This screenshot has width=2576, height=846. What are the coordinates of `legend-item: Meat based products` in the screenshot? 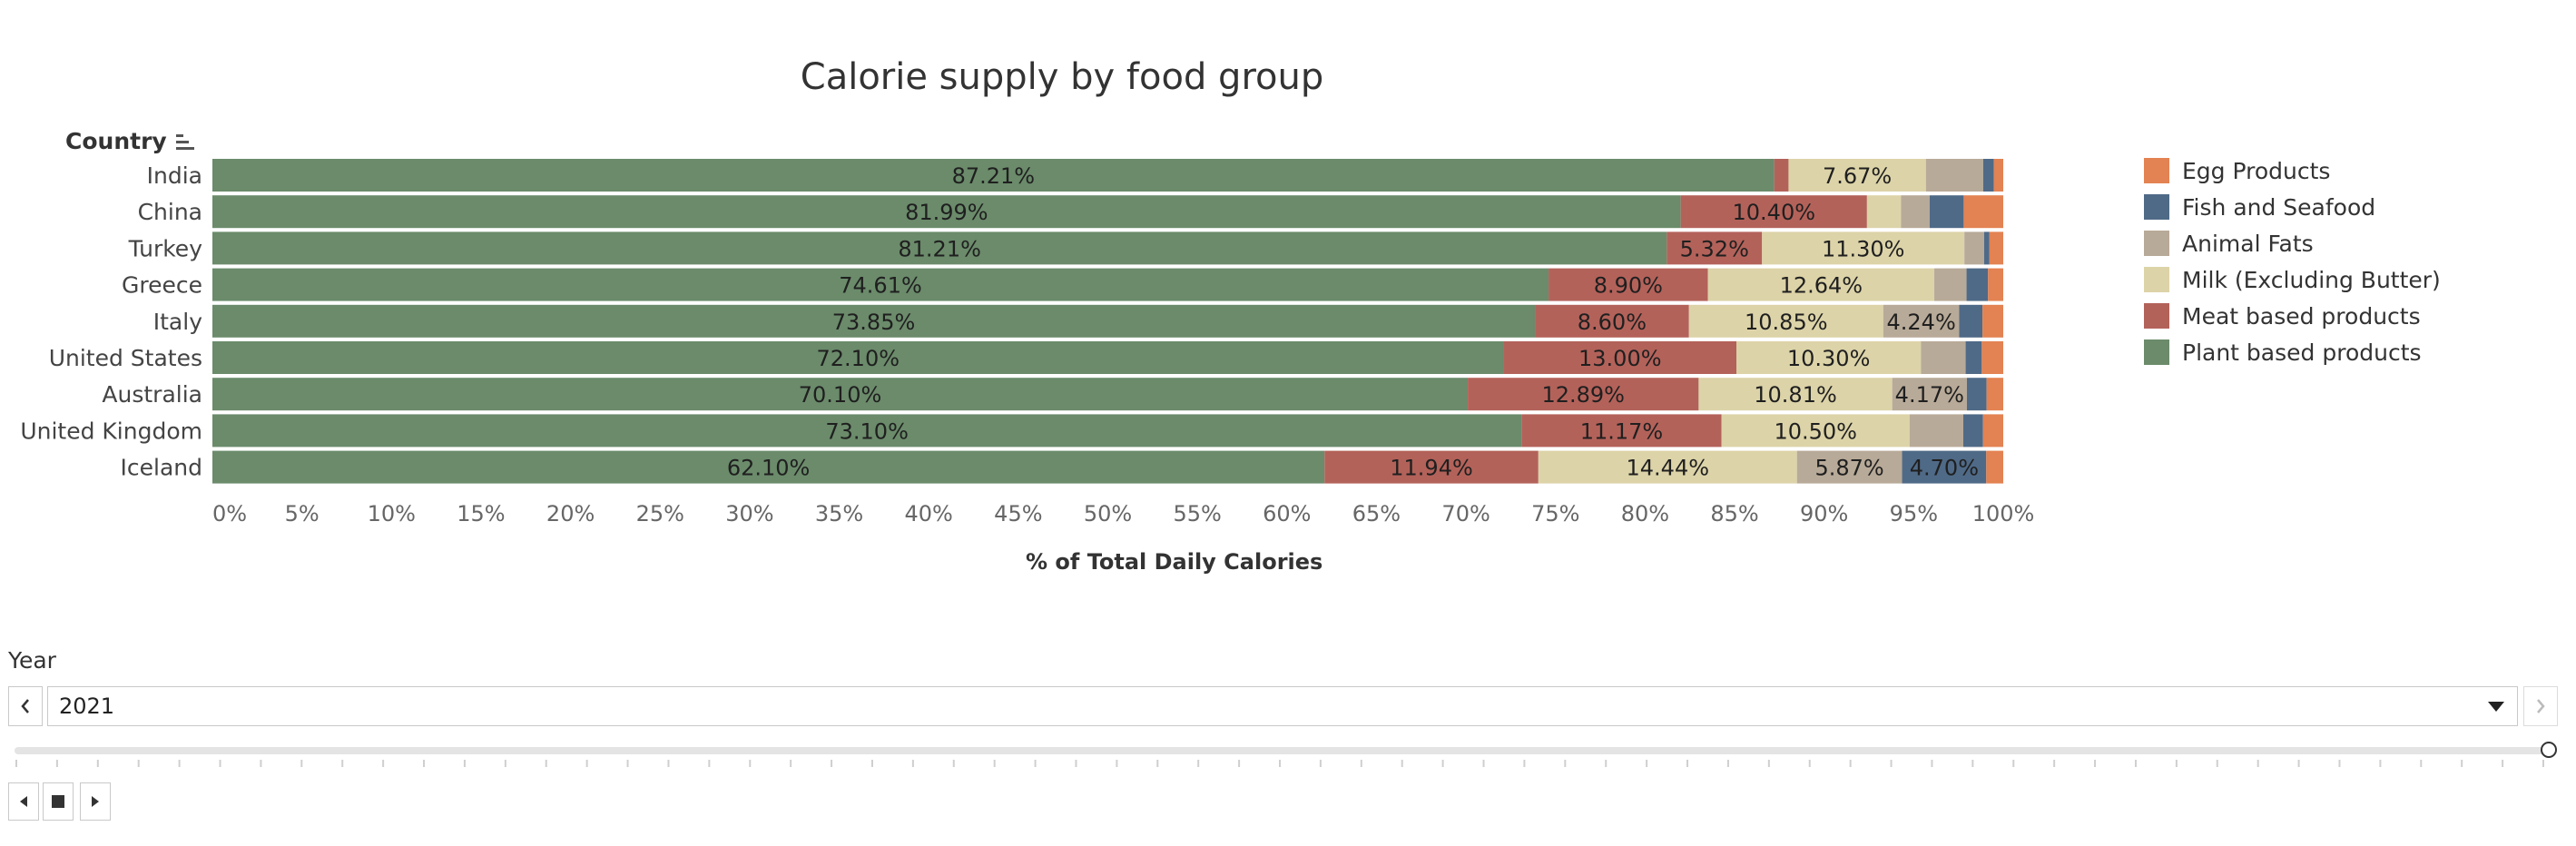 It's located at (2292, 316).